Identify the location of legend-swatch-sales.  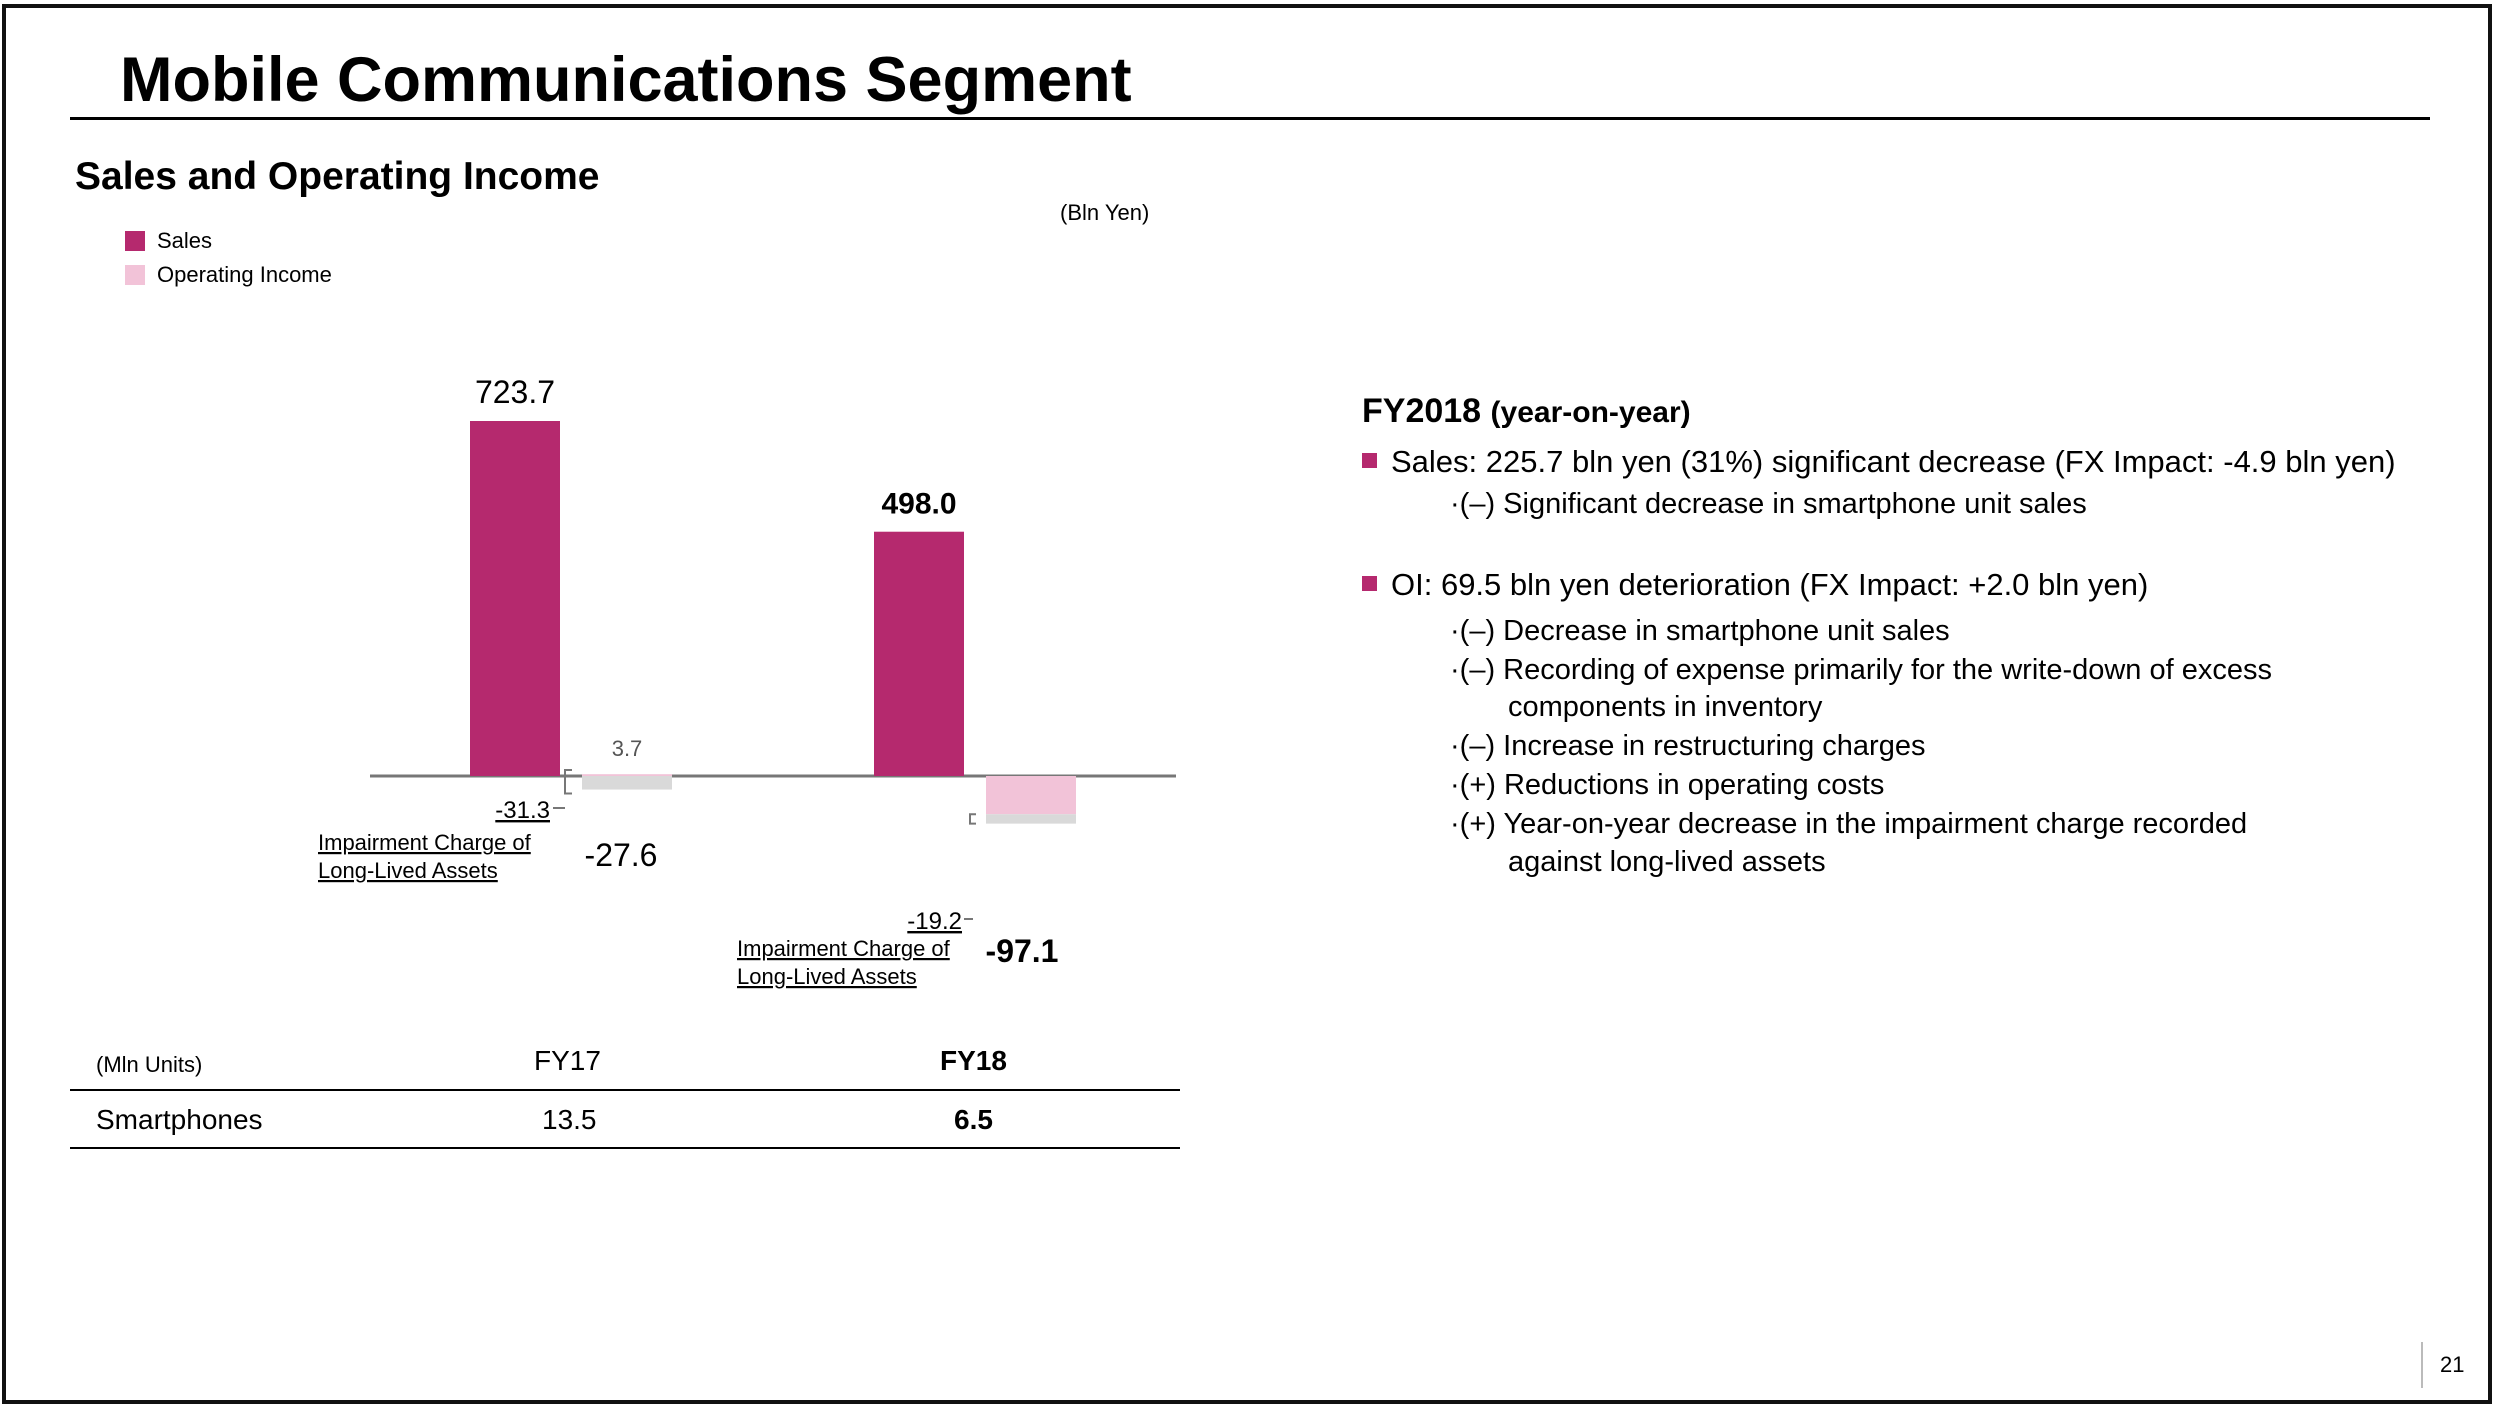
(135, 241).